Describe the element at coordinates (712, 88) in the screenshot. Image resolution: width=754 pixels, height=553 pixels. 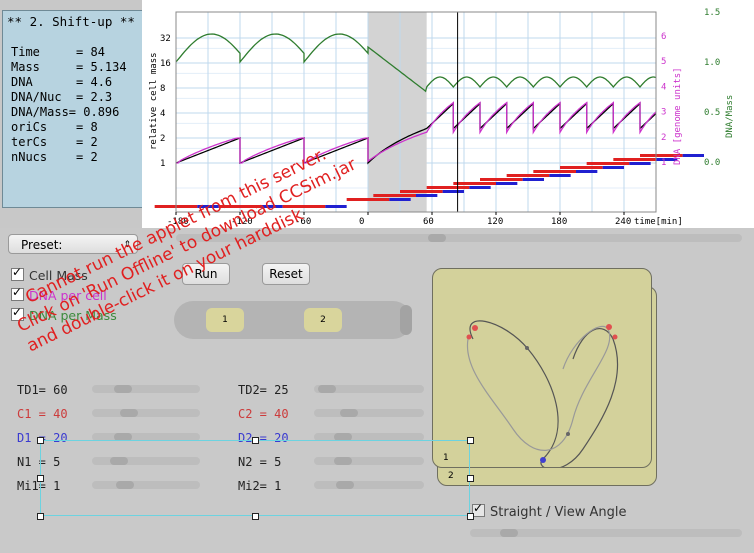
I see `y-right2-ticks: 1.5 1.0 0.5 0.0` at that location.